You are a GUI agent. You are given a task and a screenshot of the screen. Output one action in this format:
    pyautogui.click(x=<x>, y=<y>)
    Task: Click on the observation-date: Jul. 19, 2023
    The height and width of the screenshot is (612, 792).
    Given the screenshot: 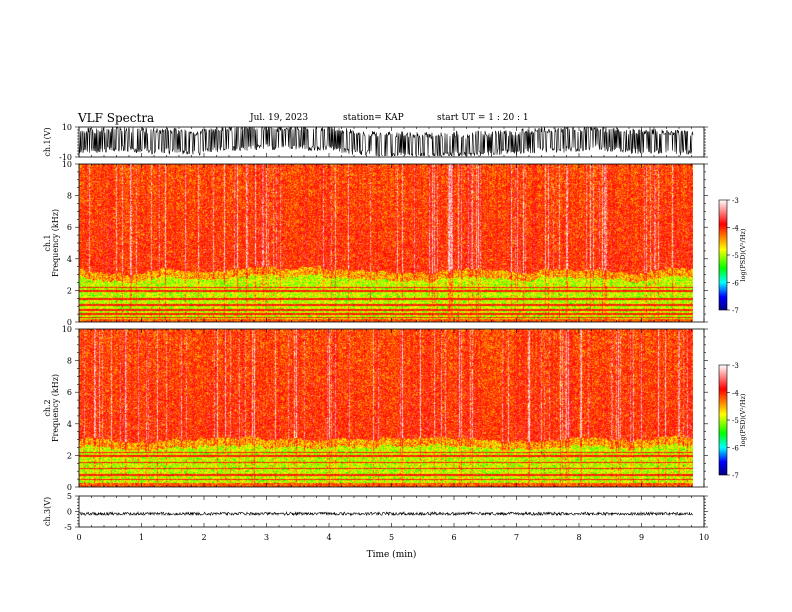 What is the action you would take?
    pyautogui.click(x=279, y=118)
    